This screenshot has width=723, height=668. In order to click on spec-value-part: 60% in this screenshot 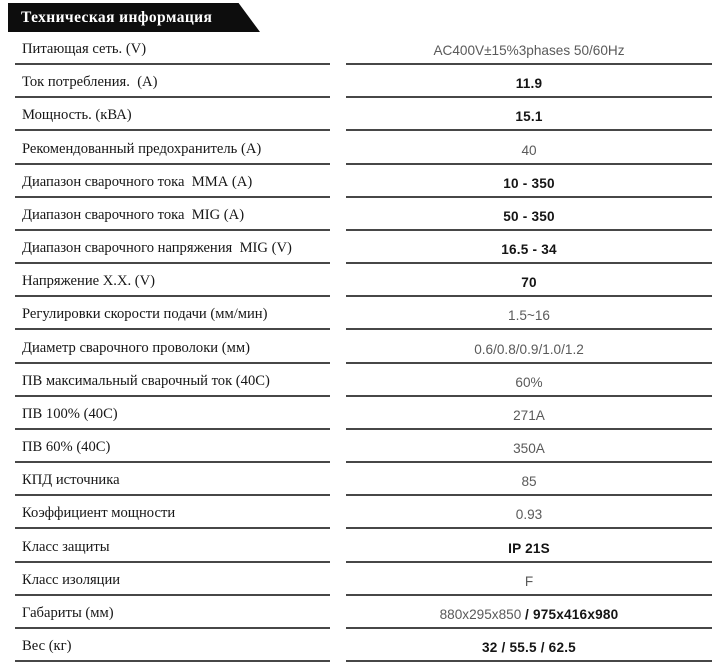, I will do `click(529, 382)`.